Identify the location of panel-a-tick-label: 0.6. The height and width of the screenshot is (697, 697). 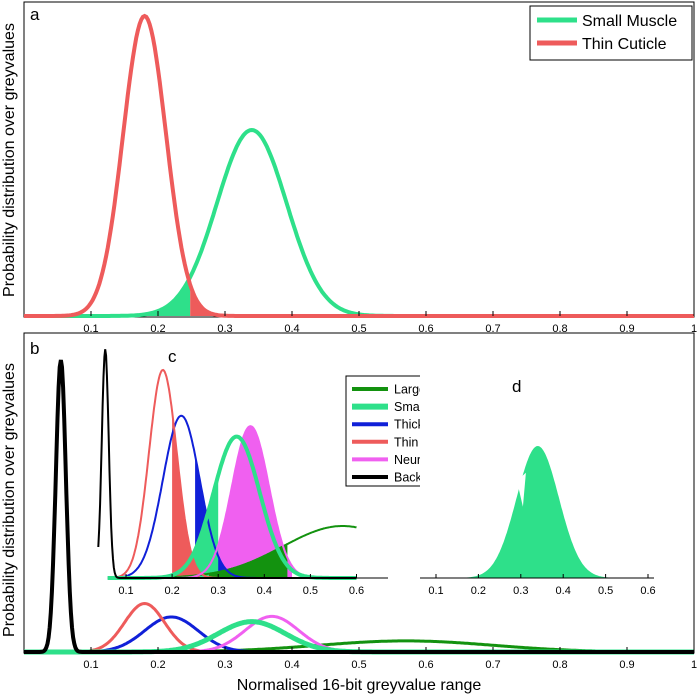
(425, 329).